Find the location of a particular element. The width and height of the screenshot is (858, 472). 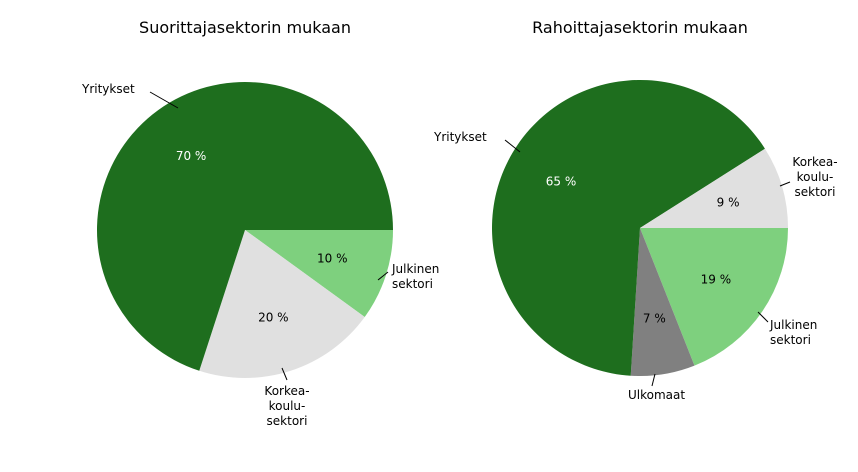

chart-title: Suorittajasektorin mukaan is located at coordinates (245, 27).